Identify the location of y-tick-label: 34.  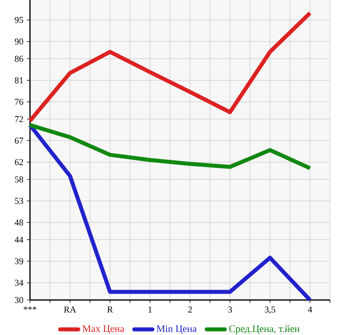
(19, 283).